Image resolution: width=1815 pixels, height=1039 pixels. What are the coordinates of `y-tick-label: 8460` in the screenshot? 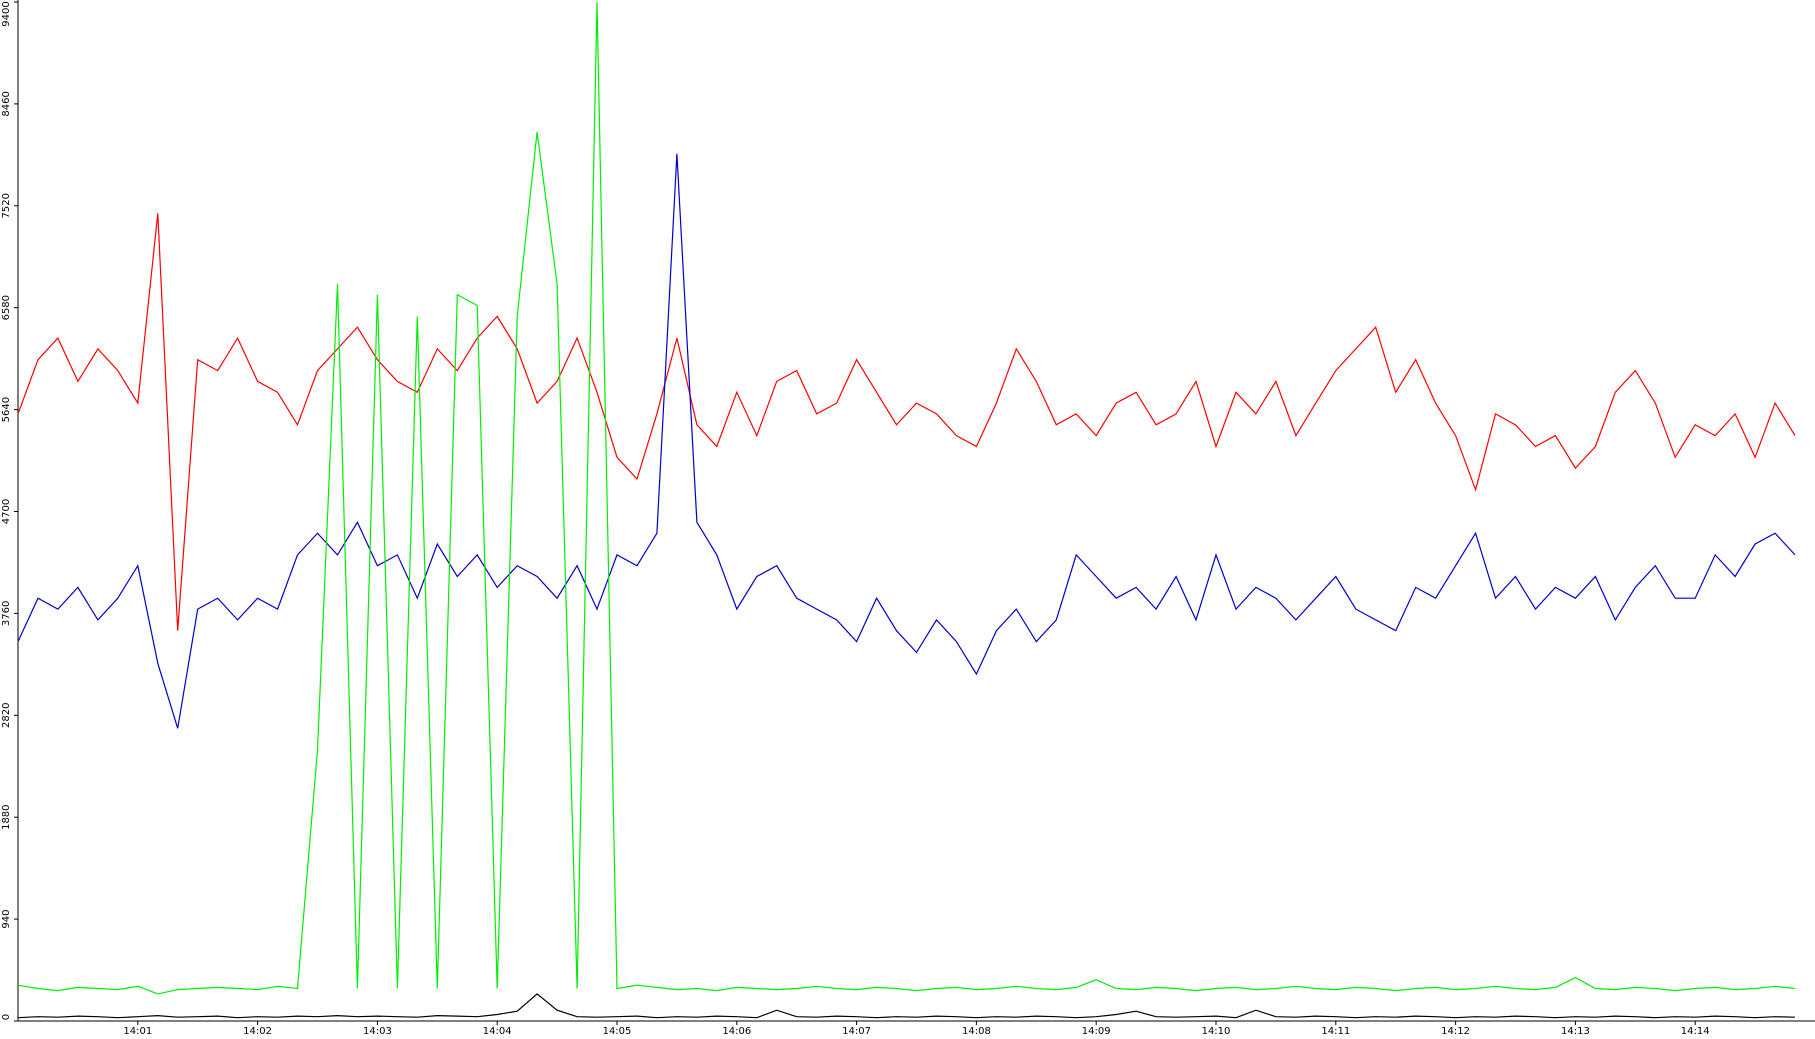 It's located at (6, 103).